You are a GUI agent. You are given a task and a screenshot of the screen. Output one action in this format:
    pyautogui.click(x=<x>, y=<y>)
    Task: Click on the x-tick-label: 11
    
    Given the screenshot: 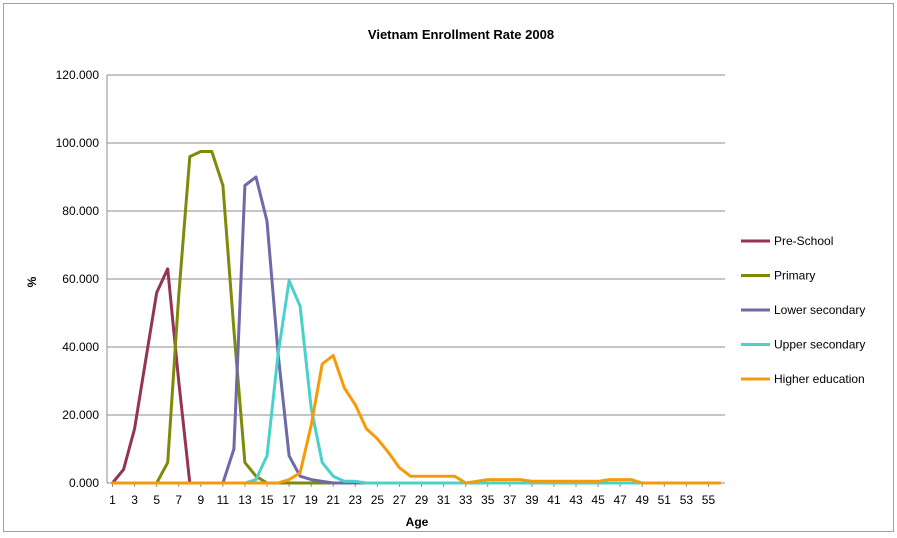 What is the action you would take?
    pyautogui.click(x=223, y=500)
    